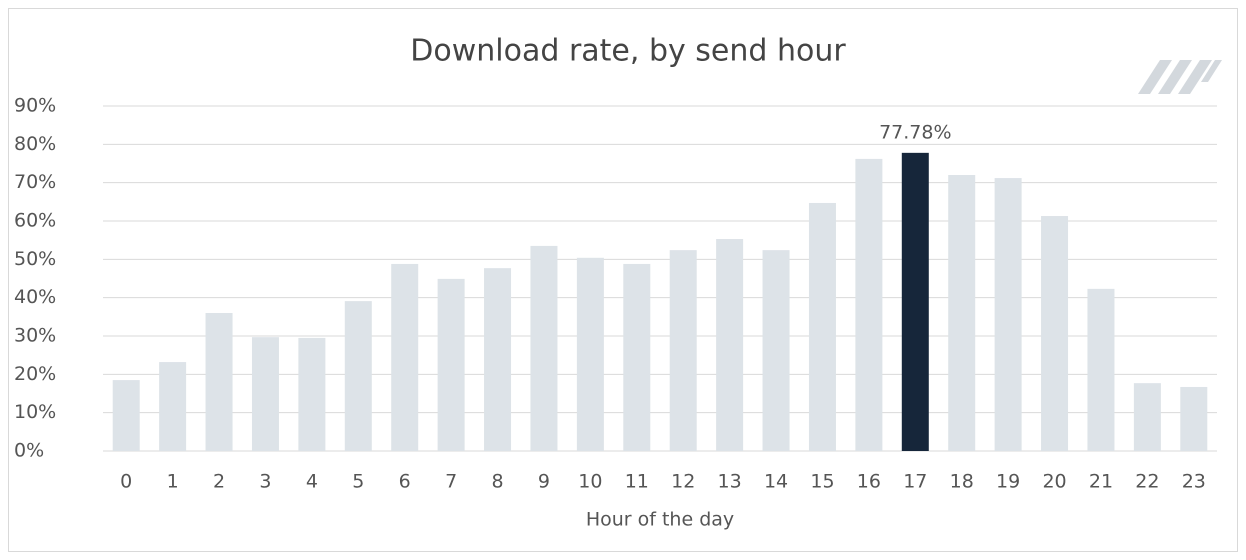  Describe the element at coordinates (35, 221) in the screenshot. I see `y-tick-label: 60%` at that location.